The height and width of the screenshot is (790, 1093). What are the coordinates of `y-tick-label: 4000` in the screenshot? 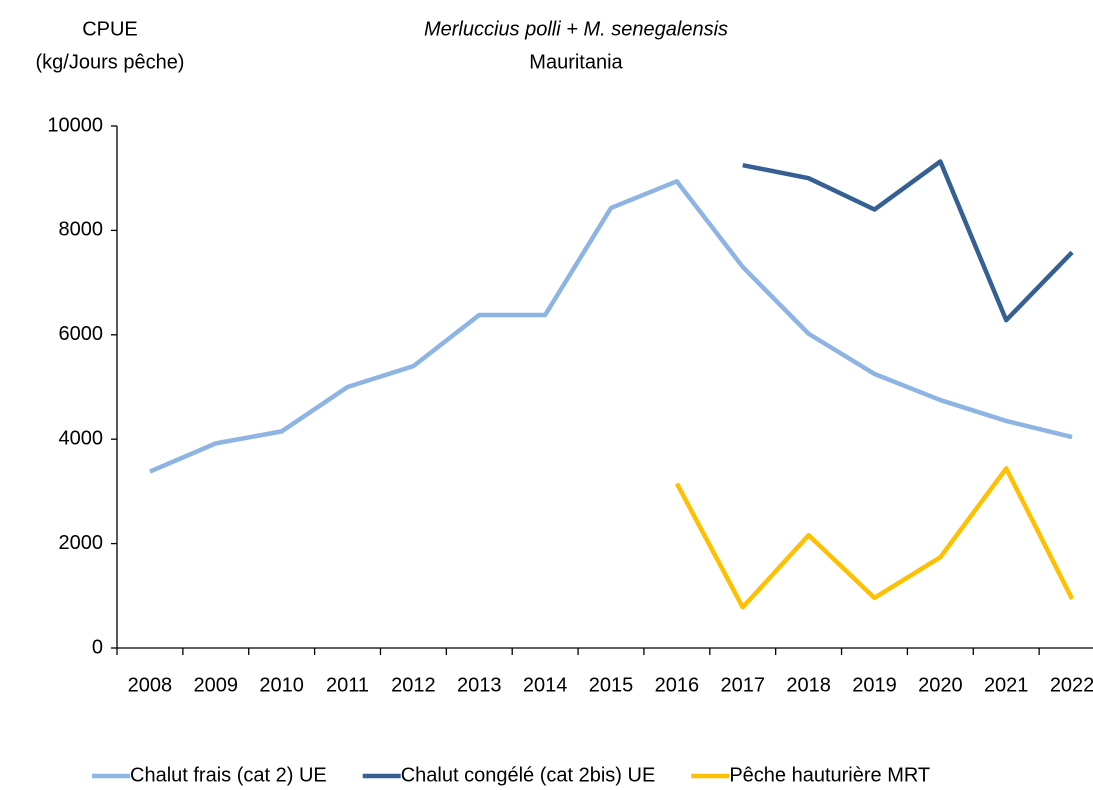 It's located at (81, 438).